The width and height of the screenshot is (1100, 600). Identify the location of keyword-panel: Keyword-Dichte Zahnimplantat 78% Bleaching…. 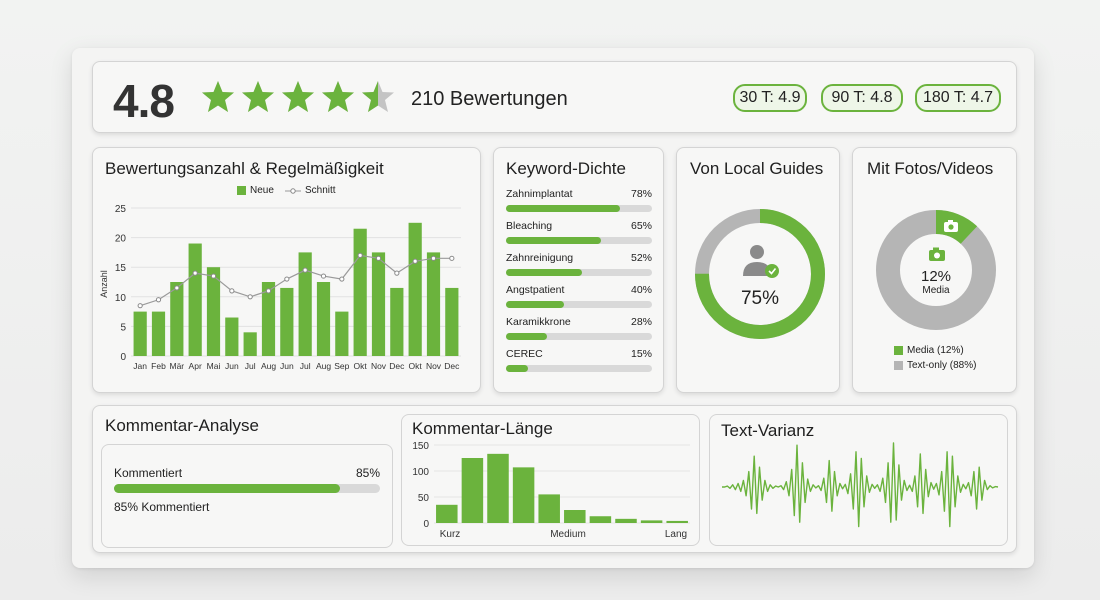
(578, 270).